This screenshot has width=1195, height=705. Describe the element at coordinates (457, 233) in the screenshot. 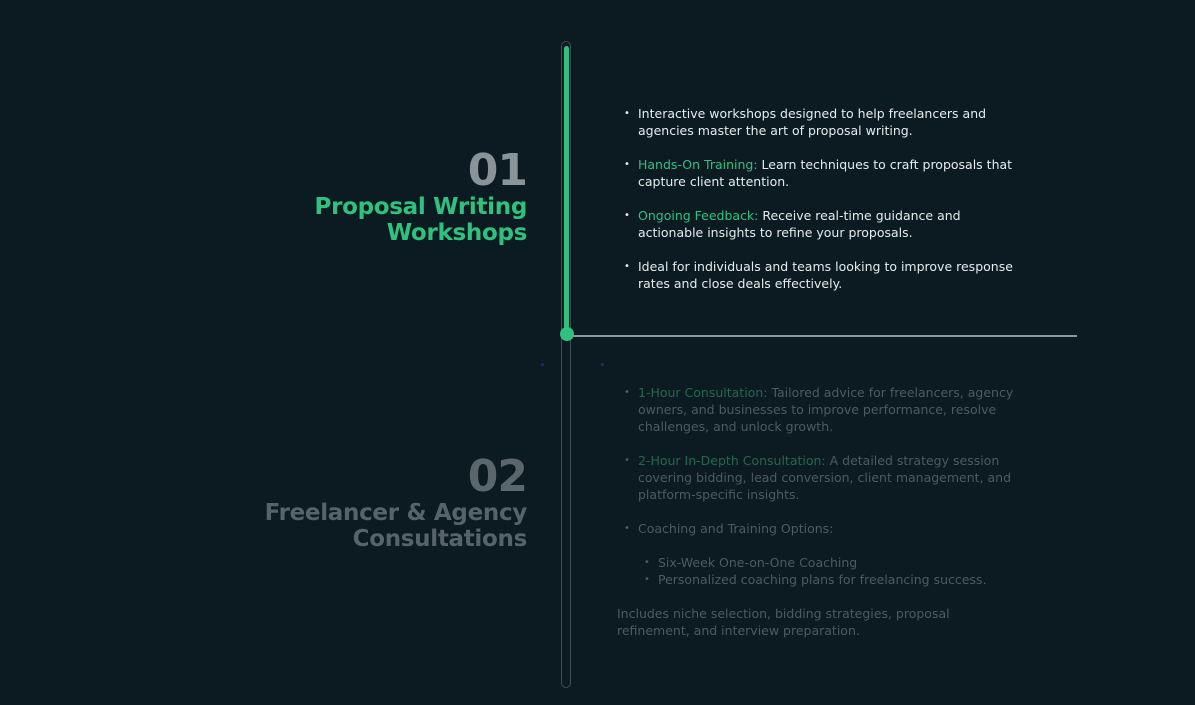

I see `step-title-line: Workshops` at that location.